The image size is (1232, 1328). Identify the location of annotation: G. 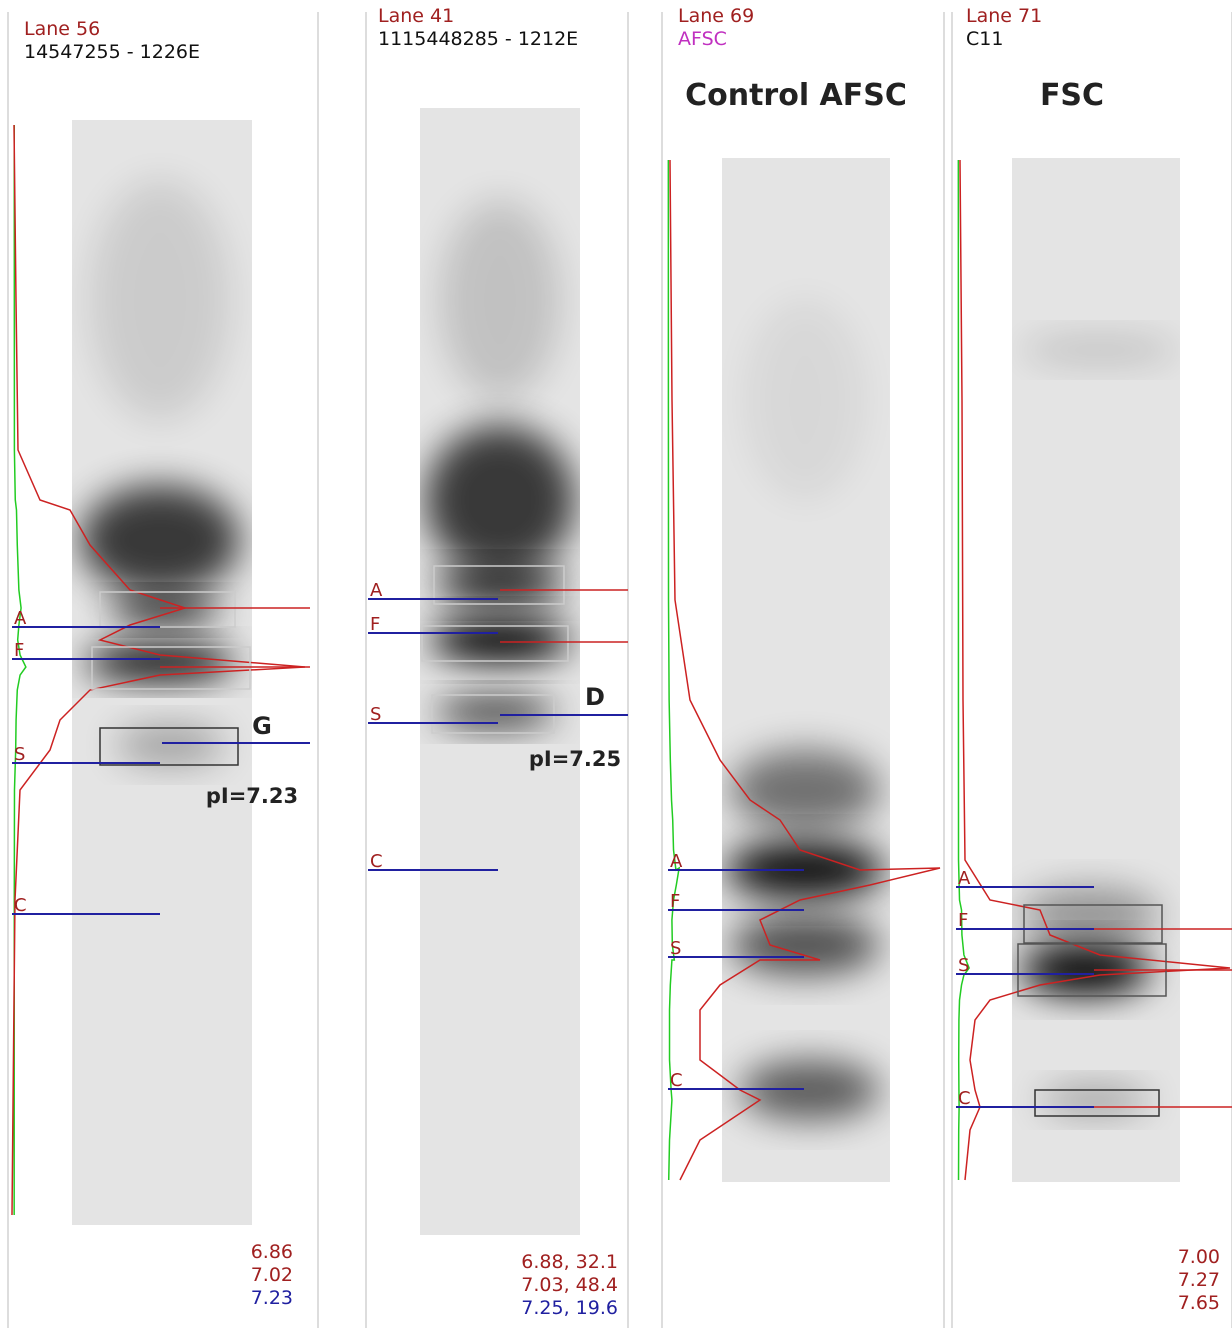
(262, 726).